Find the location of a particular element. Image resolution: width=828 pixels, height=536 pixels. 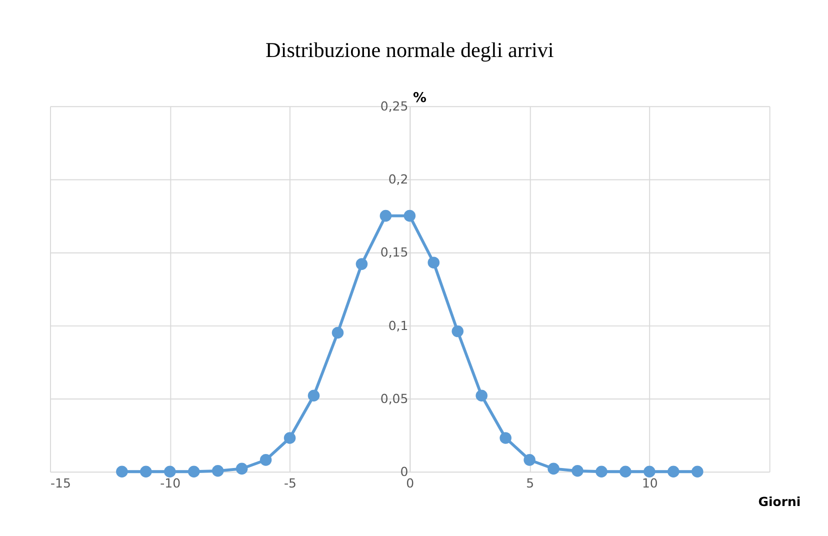

y-tick-label: 0,25 is located at coordinates (394, 106).